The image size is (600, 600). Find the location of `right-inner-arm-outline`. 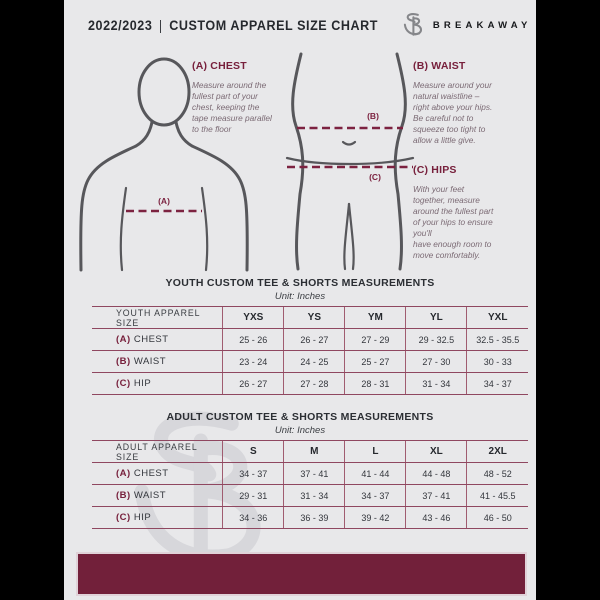

right-inner-arm-outline is located at coordinates (204, 229).